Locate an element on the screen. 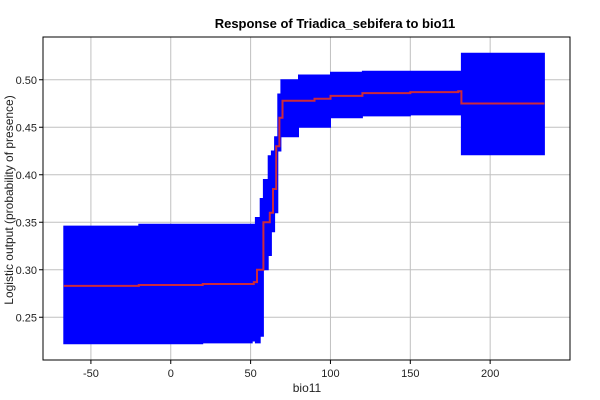 This screenshot has width=600, height=400. x-tick-label: 0 is located at coordinates (171, 374).